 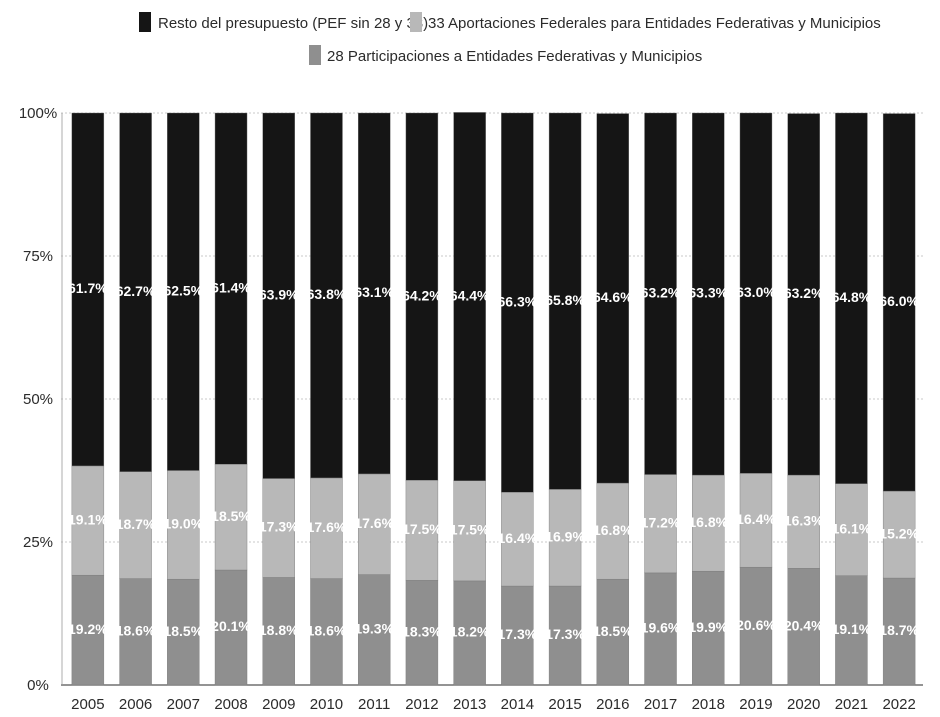 I want to click on x-tick-label: 2009, so click(x=278, y=704).